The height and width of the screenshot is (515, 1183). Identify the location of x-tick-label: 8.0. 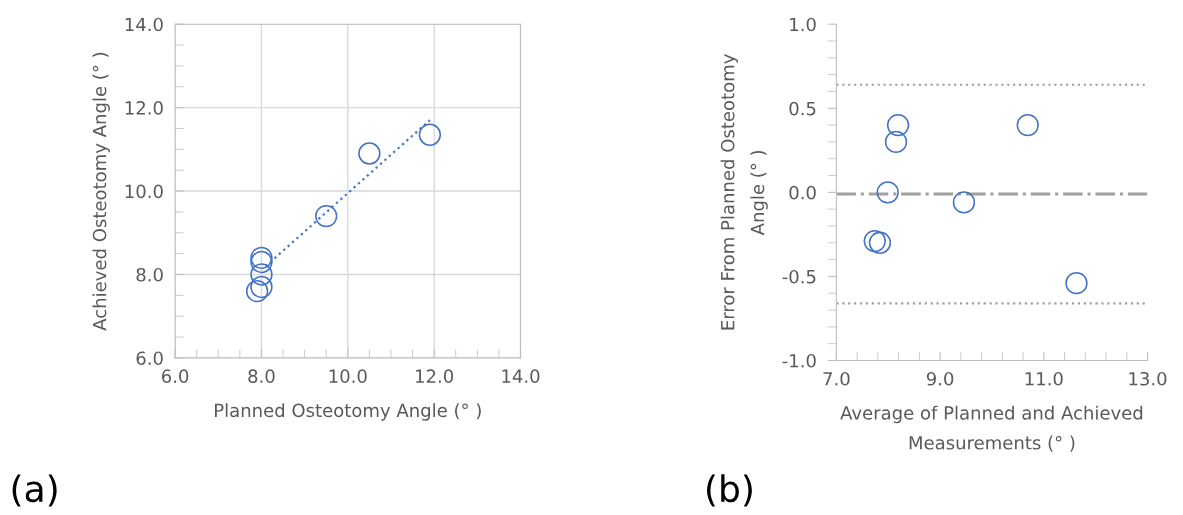
(261, 376).